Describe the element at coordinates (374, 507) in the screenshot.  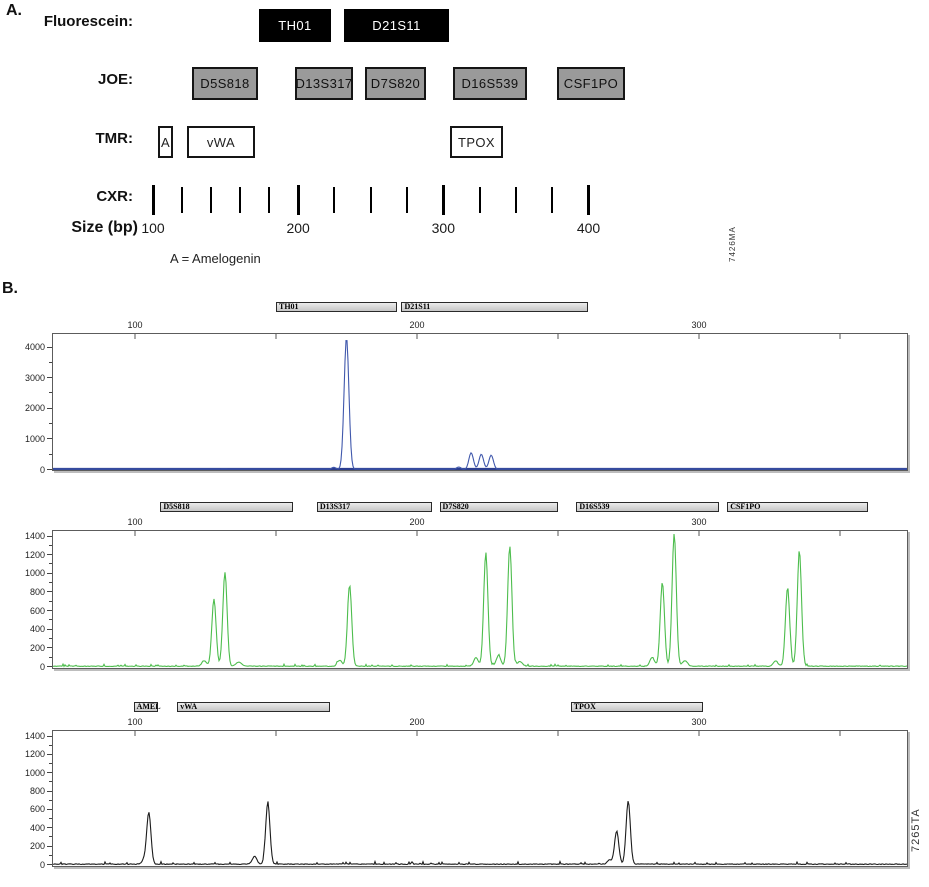
I see `locus-bar-d13s317: D13S317` at that location.